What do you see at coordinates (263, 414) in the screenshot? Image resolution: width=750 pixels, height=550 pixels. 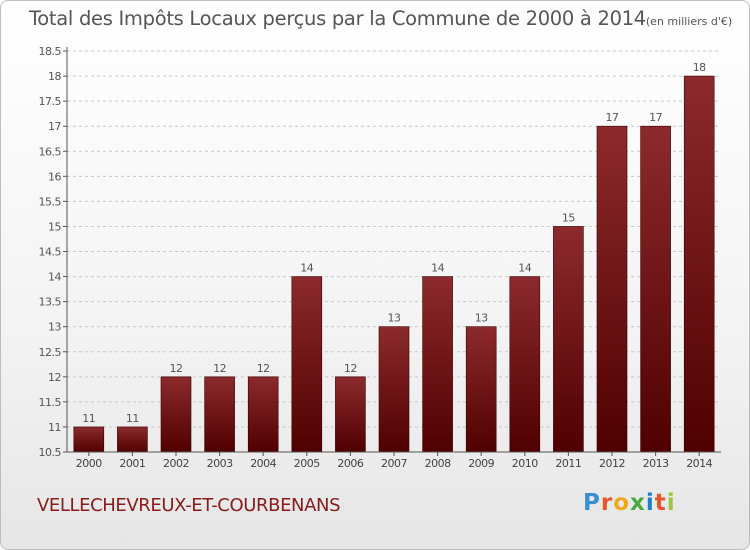 I see `bar-2004` at bounding box center [263, 414].